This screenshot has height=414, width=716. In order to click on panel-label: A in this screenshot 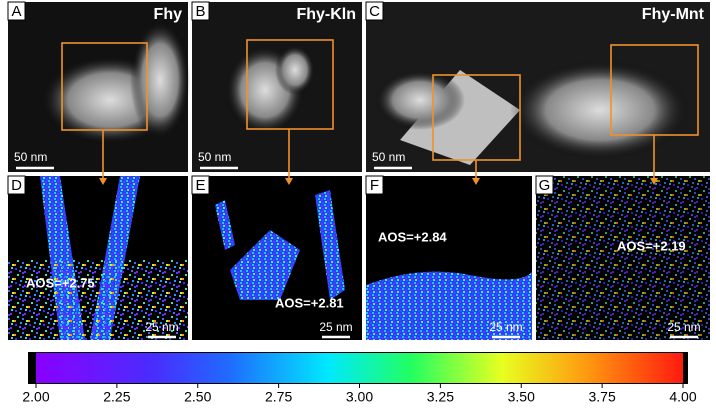, I will do `click(16, 11)`.